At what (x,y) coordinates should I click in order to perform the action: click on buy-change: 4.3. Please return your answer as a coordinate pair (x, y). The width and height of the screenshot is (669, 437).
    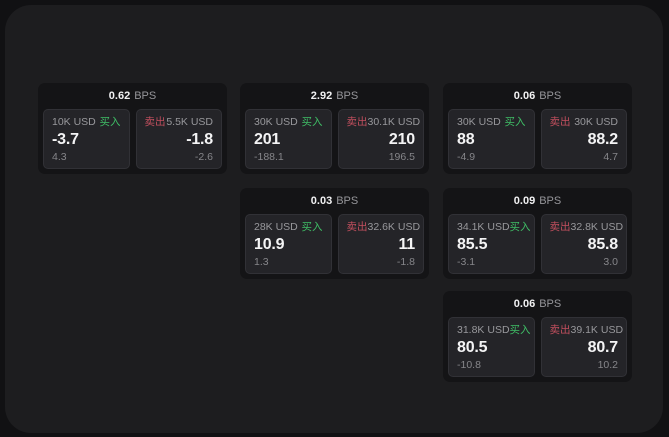
    Looking at the image, I should click on (59, 157).